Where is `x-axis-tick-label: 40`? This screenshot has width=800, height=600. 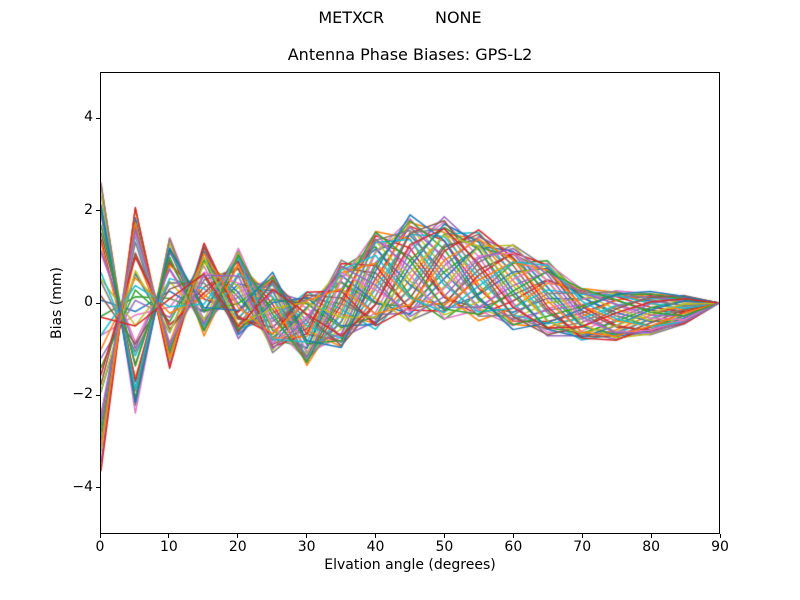
x-axis-tick-label: 40 is located at coordinates (375, 547).